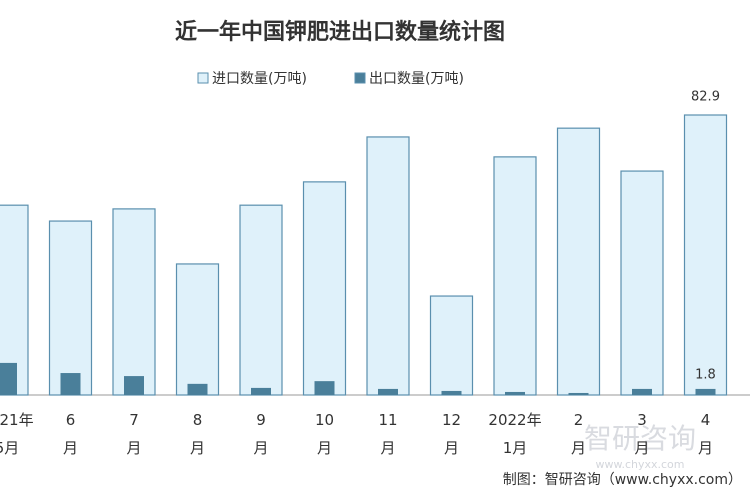  What do you see at coordinates (705, 374) in the screenshot?
I see `value-label: 1.8` at bounding box center [705, 374].